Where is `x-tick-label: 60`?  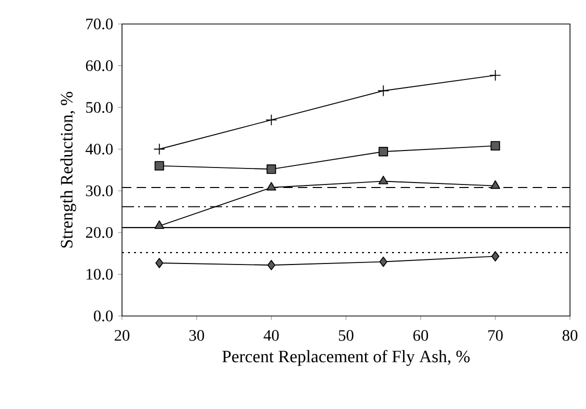
x-tick-label: 60 is located at coordinates (420, 335).